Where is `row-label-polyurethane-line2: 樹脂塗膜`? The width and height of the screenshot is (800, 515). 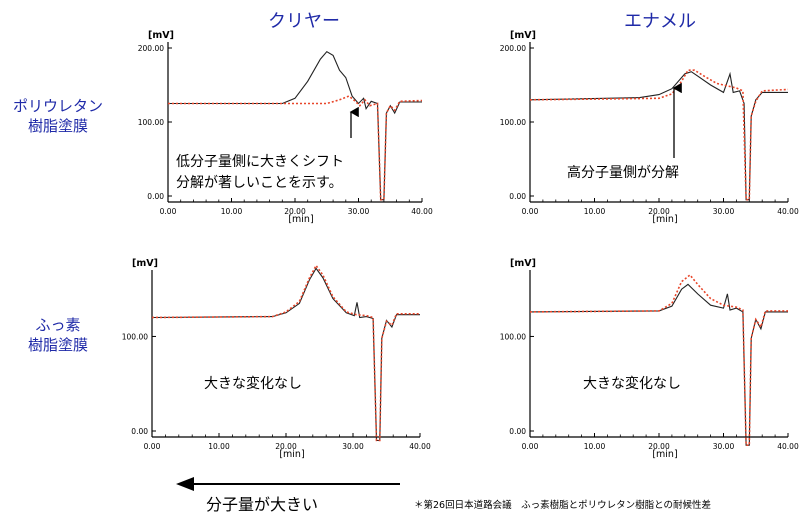 row-label-polyurethane-line2: 樹脂塗膜 is located at coordinates (57, 126).